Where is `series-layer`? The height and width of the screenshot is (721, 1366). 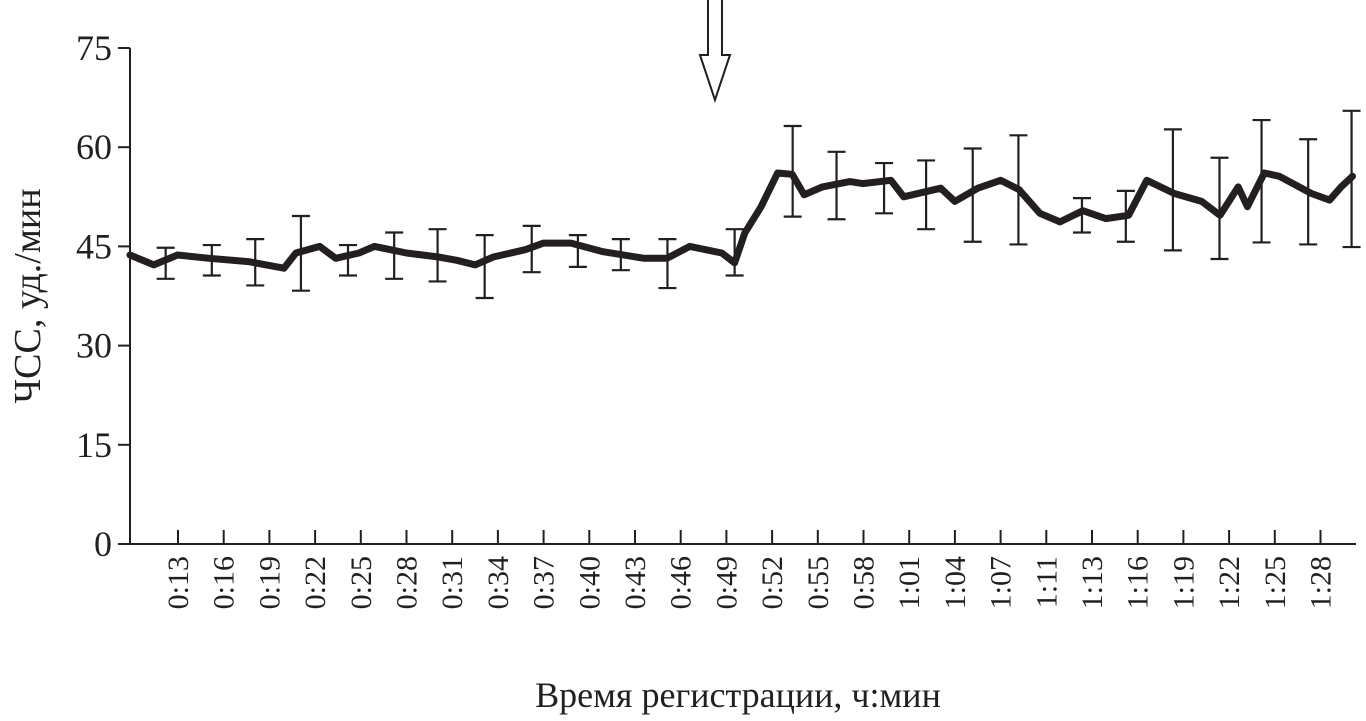
series-layer is located at coordinates (741, 220).